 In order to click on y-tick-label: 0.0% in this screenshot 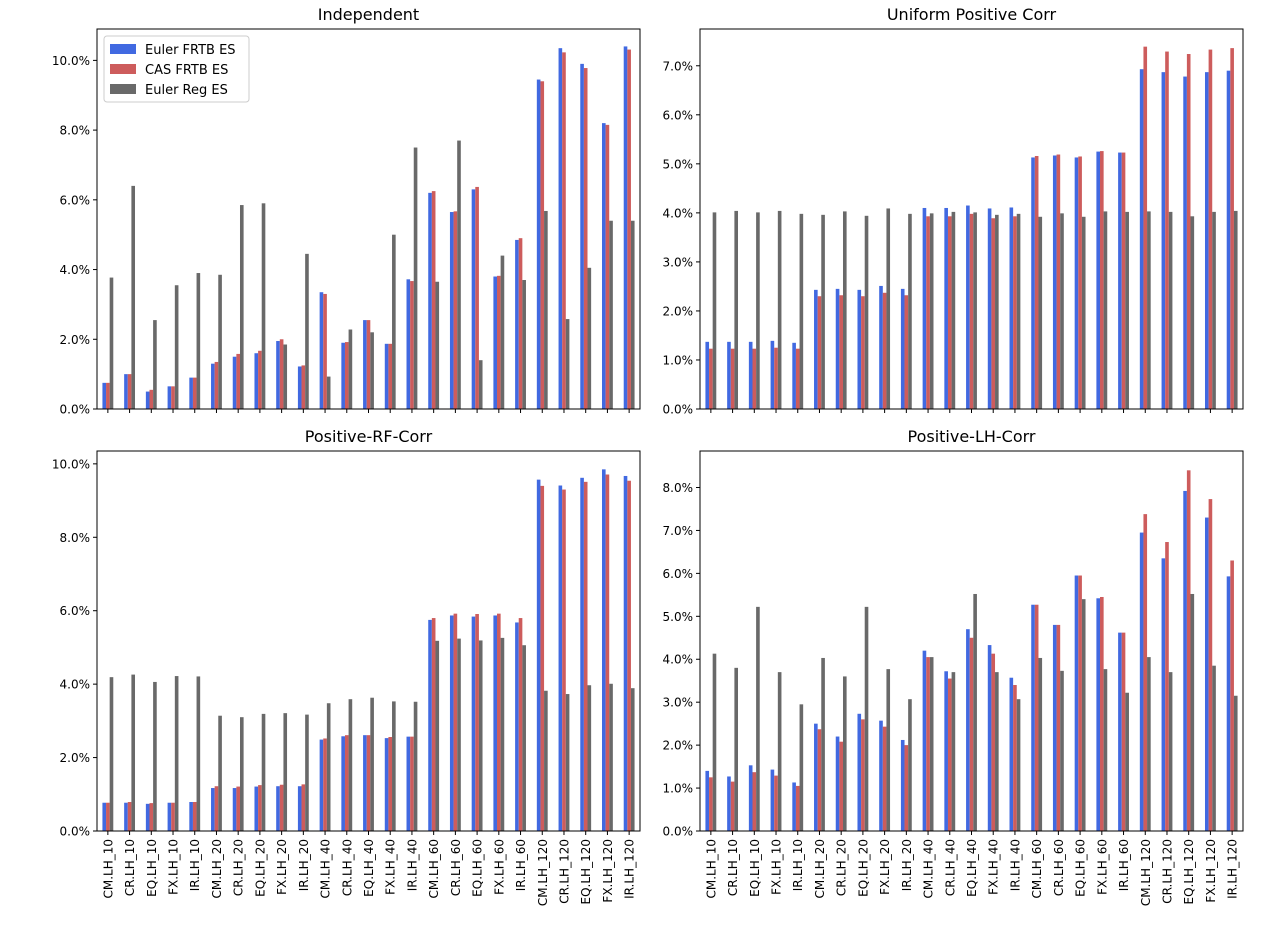, I will do `click(678, 410)`.